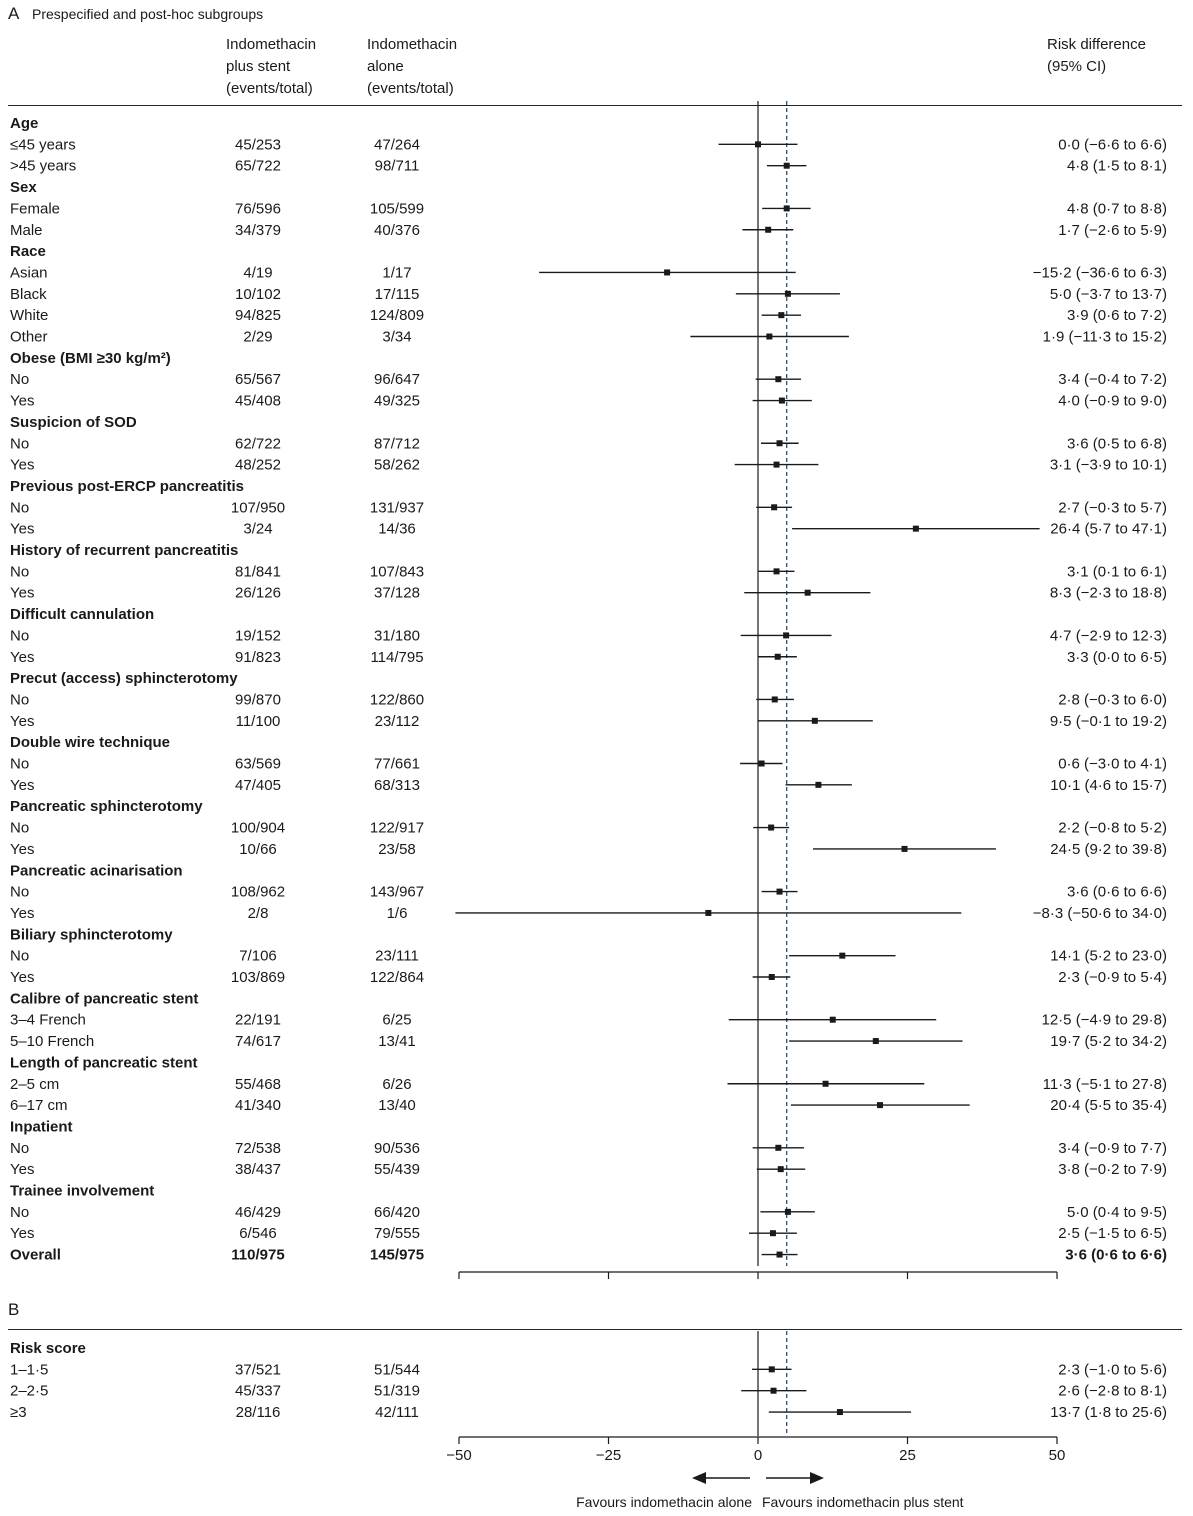 The height and width of the screenshot is (1516, 1193). I want to click on panel-a-events-alone: 96/647, so click(397, 379).